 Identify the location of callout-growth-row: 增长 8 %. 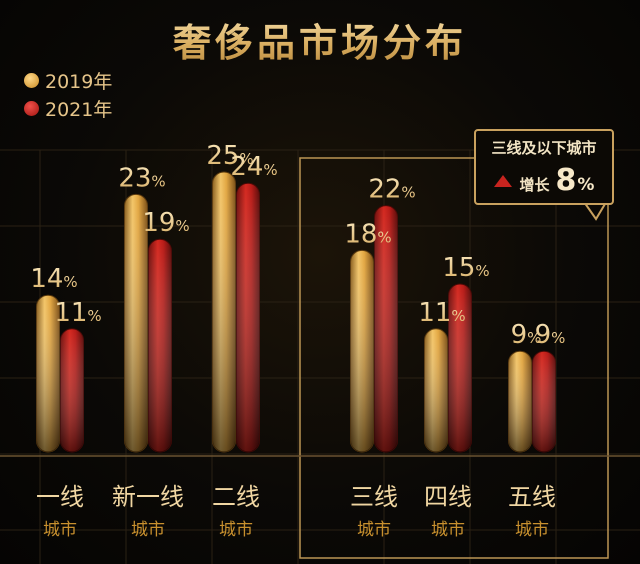
(544, 180).